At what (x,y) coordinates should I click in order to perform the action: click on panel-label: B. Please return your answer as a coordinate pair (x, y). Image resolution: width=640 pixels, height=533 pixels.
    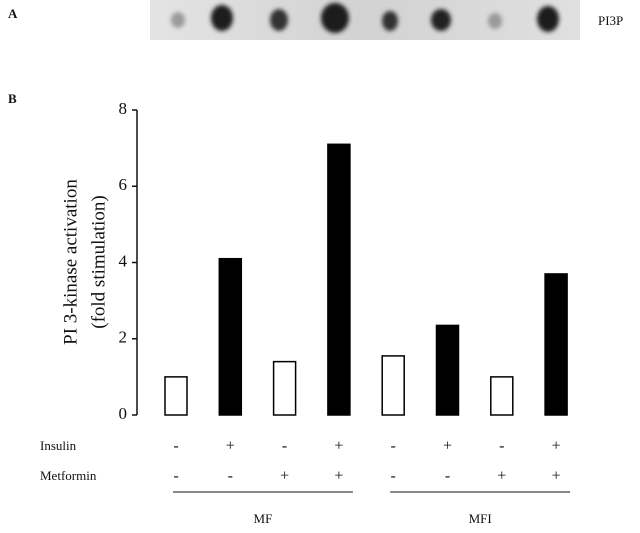
    Looking at the image, I should click on (12, 98).